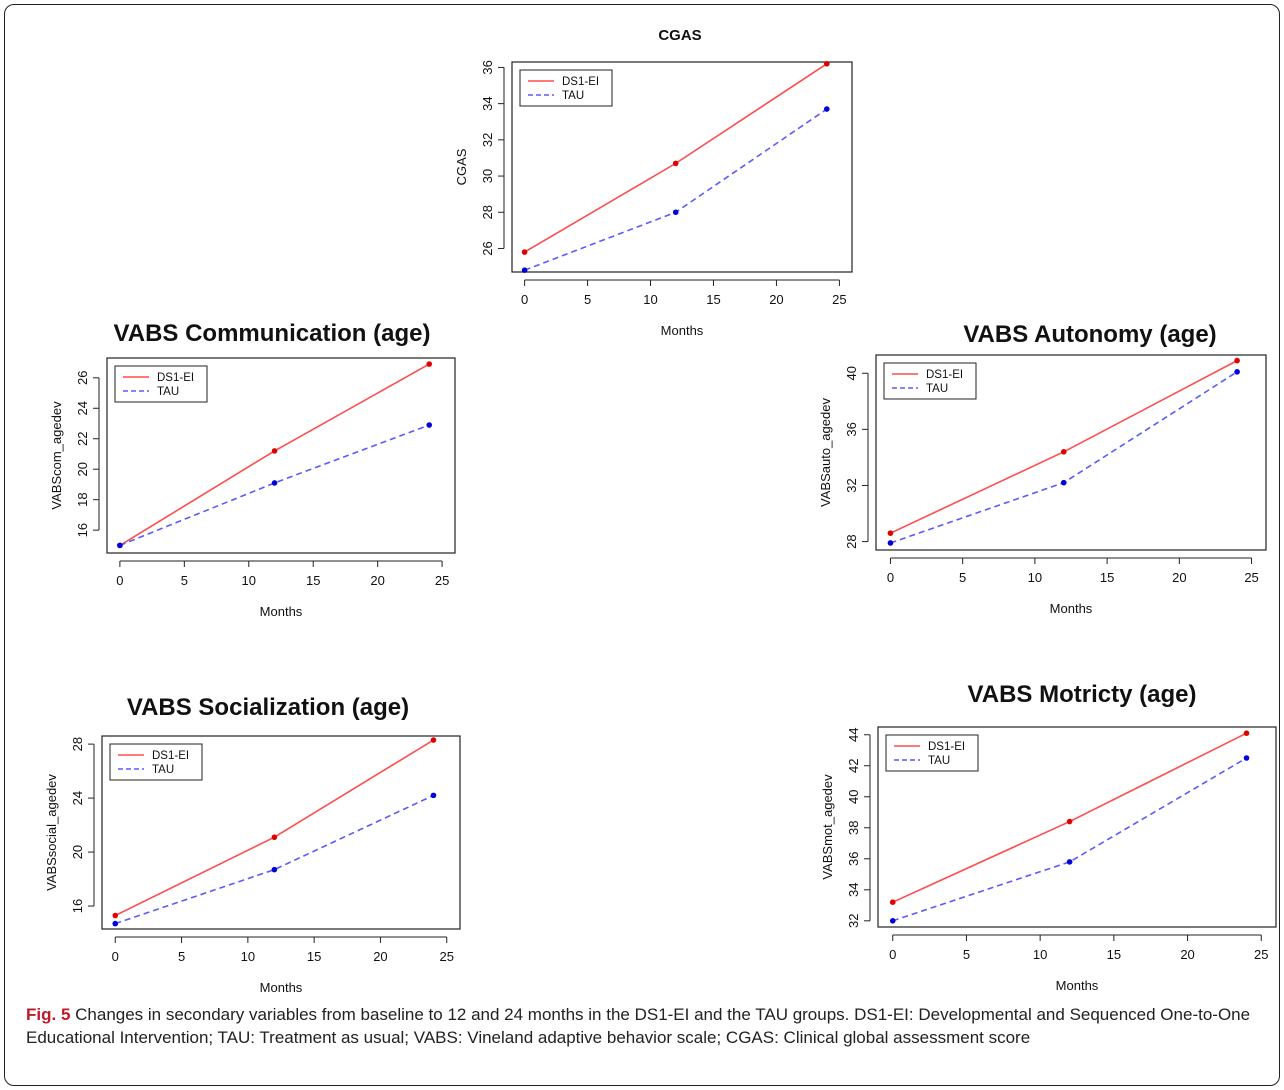 The height and width of the screenshot is (1090, 1284). Describe the element at coordinates (1082, 694) in the screenshot. I see `motricity-title: VABS Motricty (age)` at that location.